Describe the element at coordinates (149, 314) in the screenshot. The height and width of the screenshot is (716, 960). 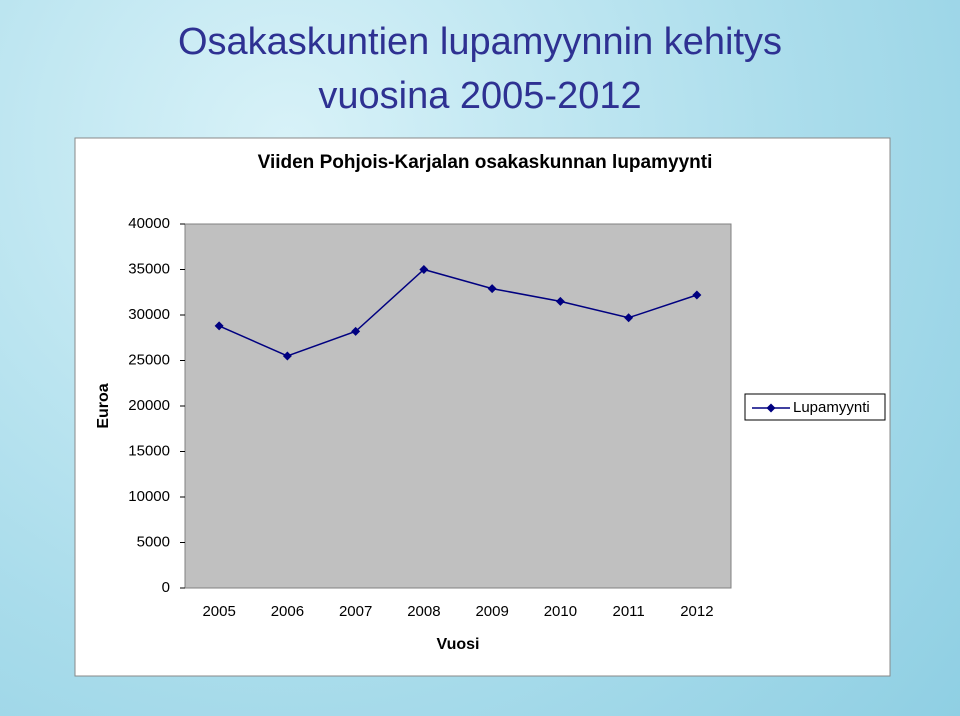
I see `y-tick-label: 30000` at that location.